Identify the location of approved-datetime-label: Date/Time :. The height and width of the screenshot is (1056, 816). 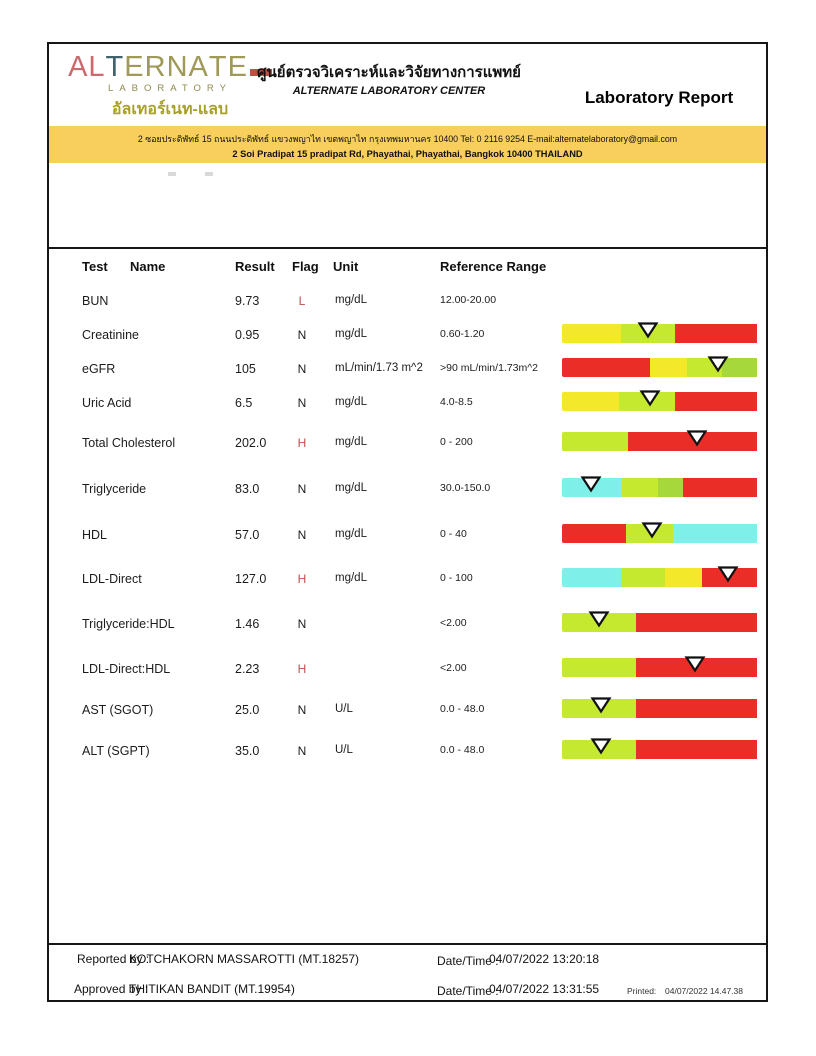
(468, 991).